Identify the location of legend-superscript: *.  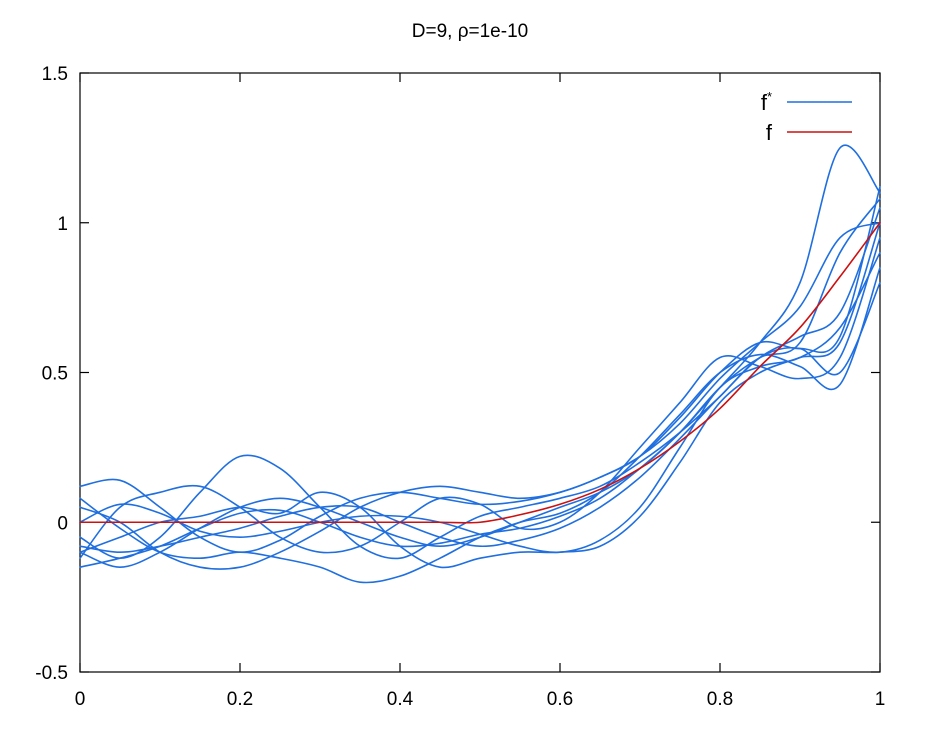
(769, 96).